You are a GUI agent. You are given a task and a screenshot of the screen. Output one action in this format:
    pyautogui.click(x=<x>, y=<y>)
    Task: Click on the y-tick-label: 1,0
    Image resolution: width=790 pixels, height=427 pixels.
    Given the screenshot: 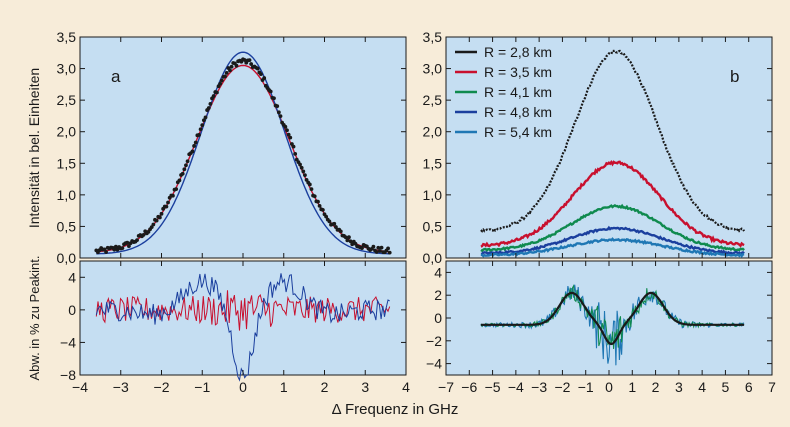 What is the action you would take?
    pyautogui.click(x=433, y=195)
    